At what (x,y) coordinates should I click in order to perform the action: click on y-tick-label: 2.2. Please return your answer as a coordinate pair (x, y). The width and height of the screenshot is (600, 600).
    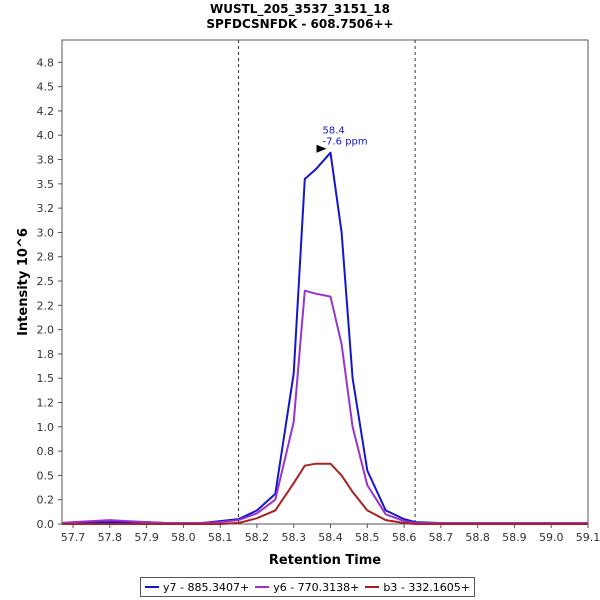
    Looking at the image, I should click on (46, 305).